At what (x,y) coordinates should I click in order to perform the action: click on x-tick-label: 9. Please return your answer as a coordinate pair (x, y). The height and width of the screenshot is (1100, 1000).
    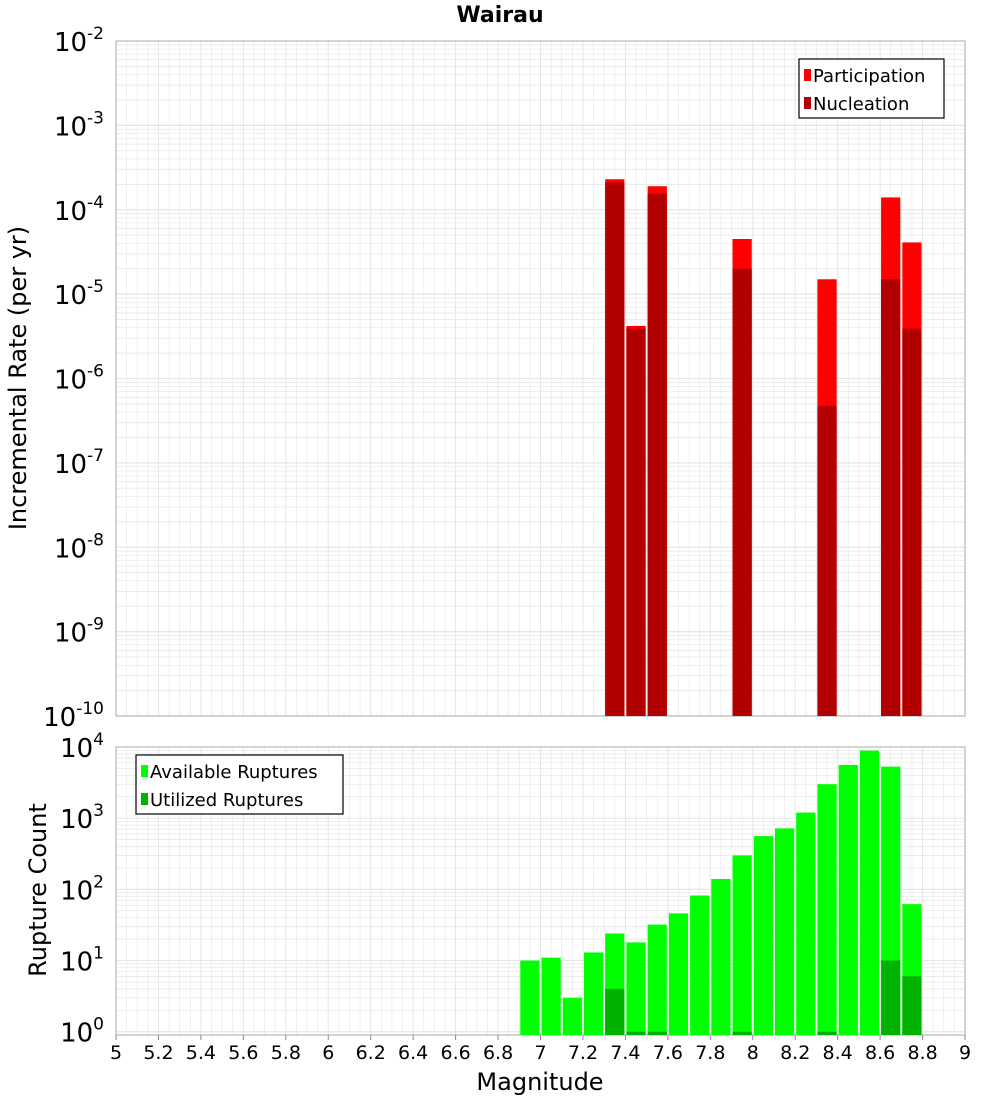
    Looking at the image, I should click on (965, 1053).